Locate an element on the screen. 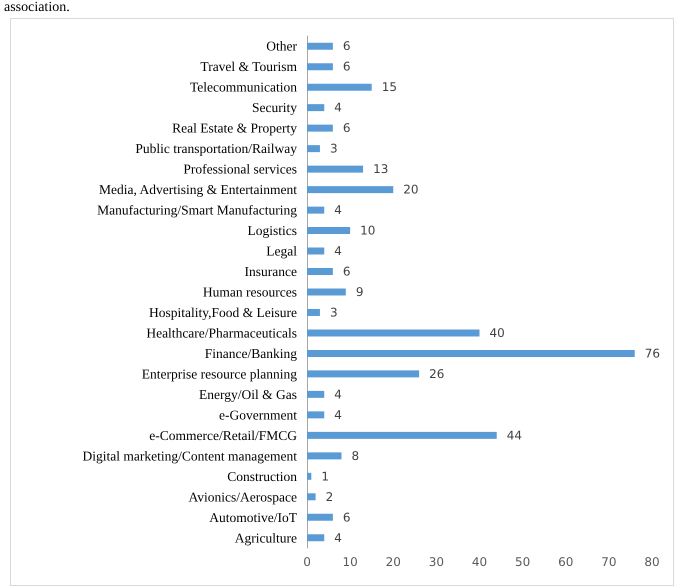 Image resolution: width=677 pixels, height=588 pixels. y-tick-label: Healthcare/Pharmaceuticals is located at coordinates (221, 332).